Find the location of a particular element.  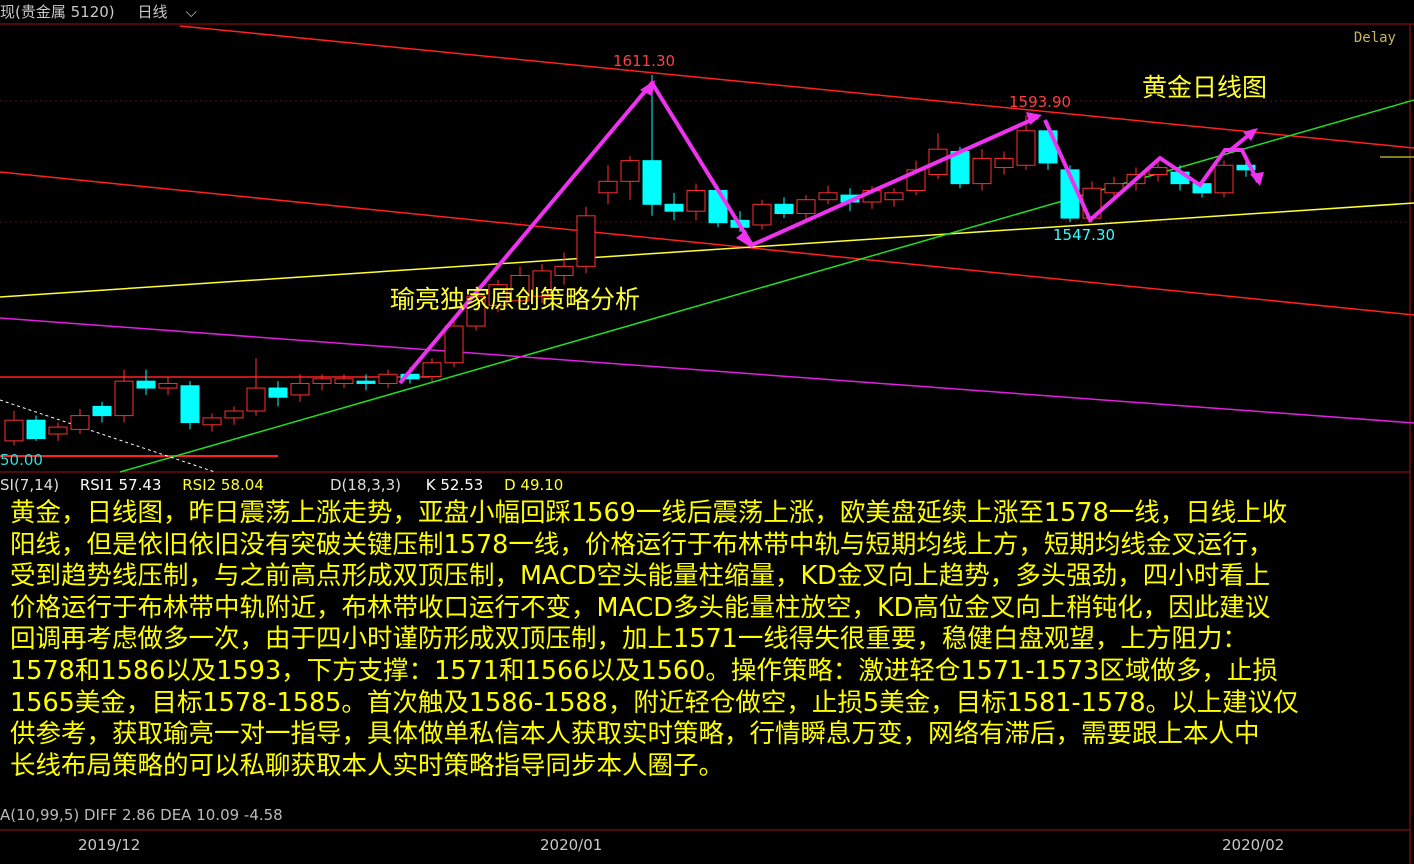

kd-name: D(18,3,3) is located at coordinates (365, 485).